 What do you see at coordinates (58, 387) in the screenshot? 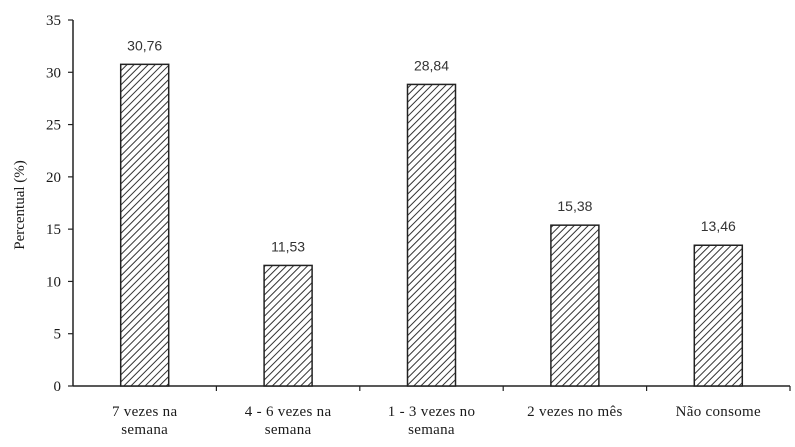
I see `y-tick-label: 0` at bounding box center [58, 387].